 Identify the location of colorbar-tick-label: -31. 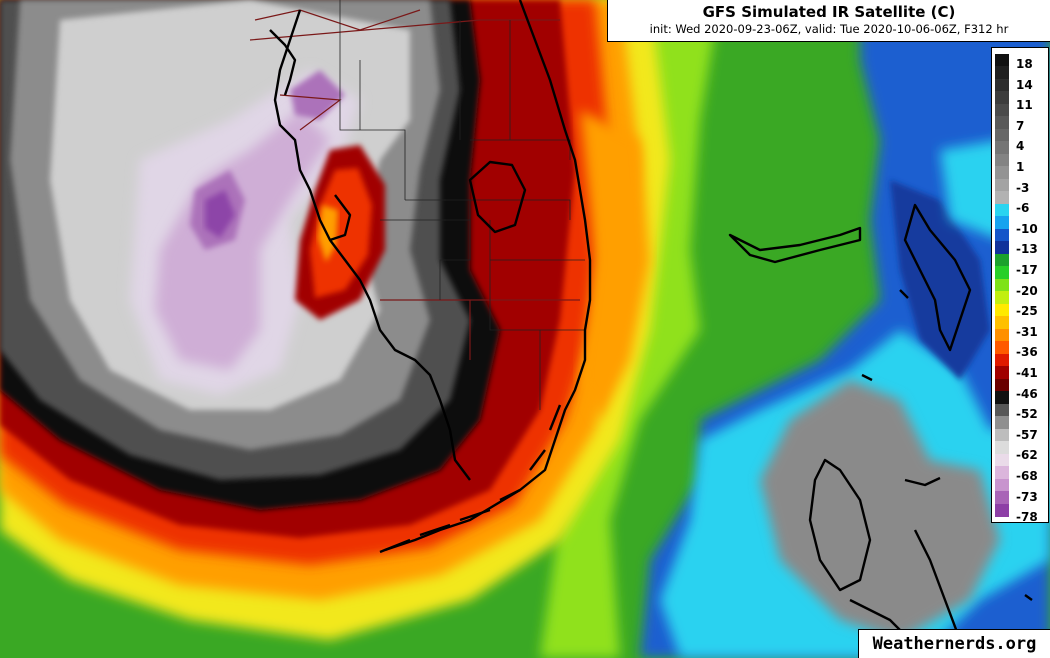
(1027, 331).